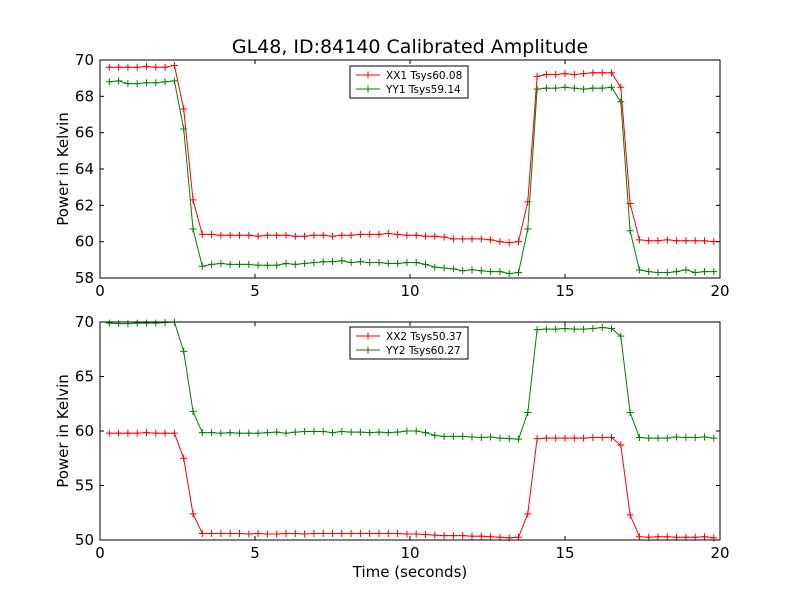  I want to click on y-tick-label: 55, so click(84, 486).